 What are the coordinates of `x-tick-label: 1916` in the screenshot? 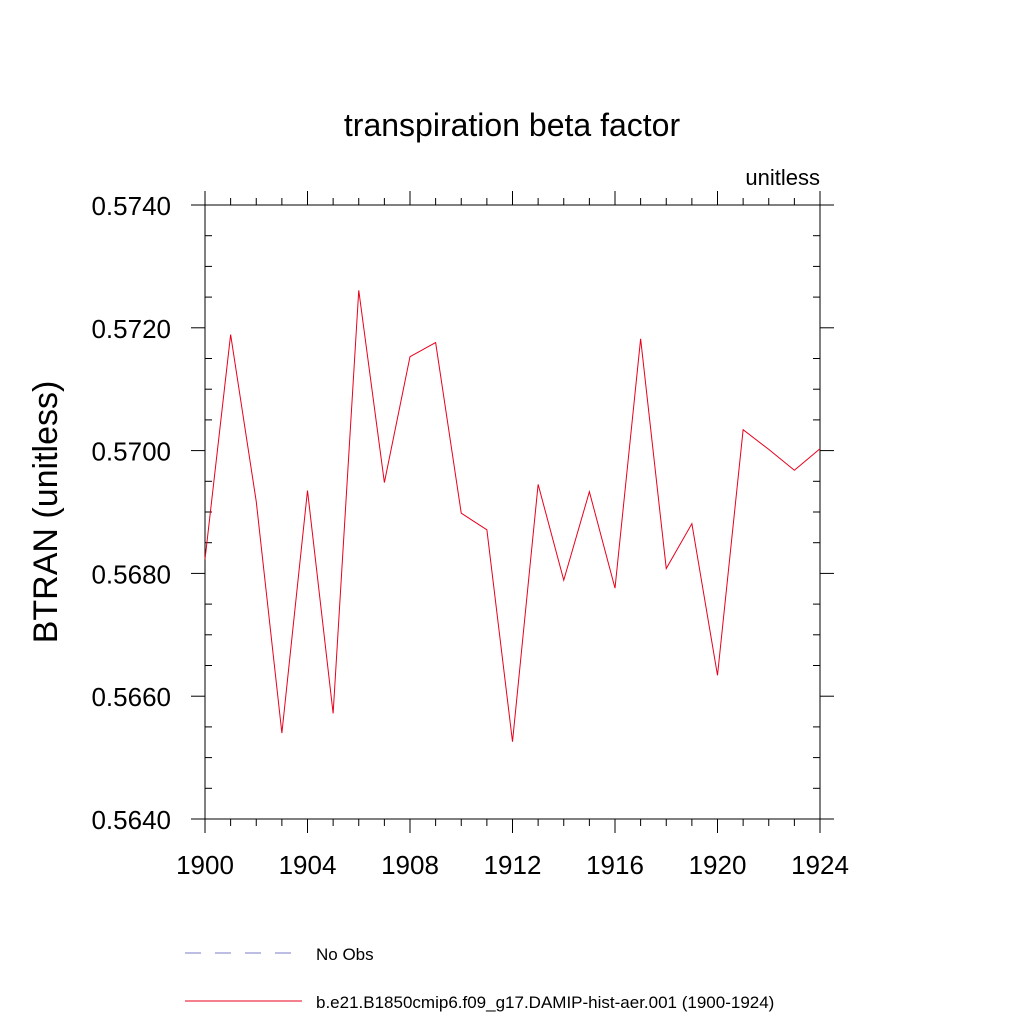 It's located at (615, 865).